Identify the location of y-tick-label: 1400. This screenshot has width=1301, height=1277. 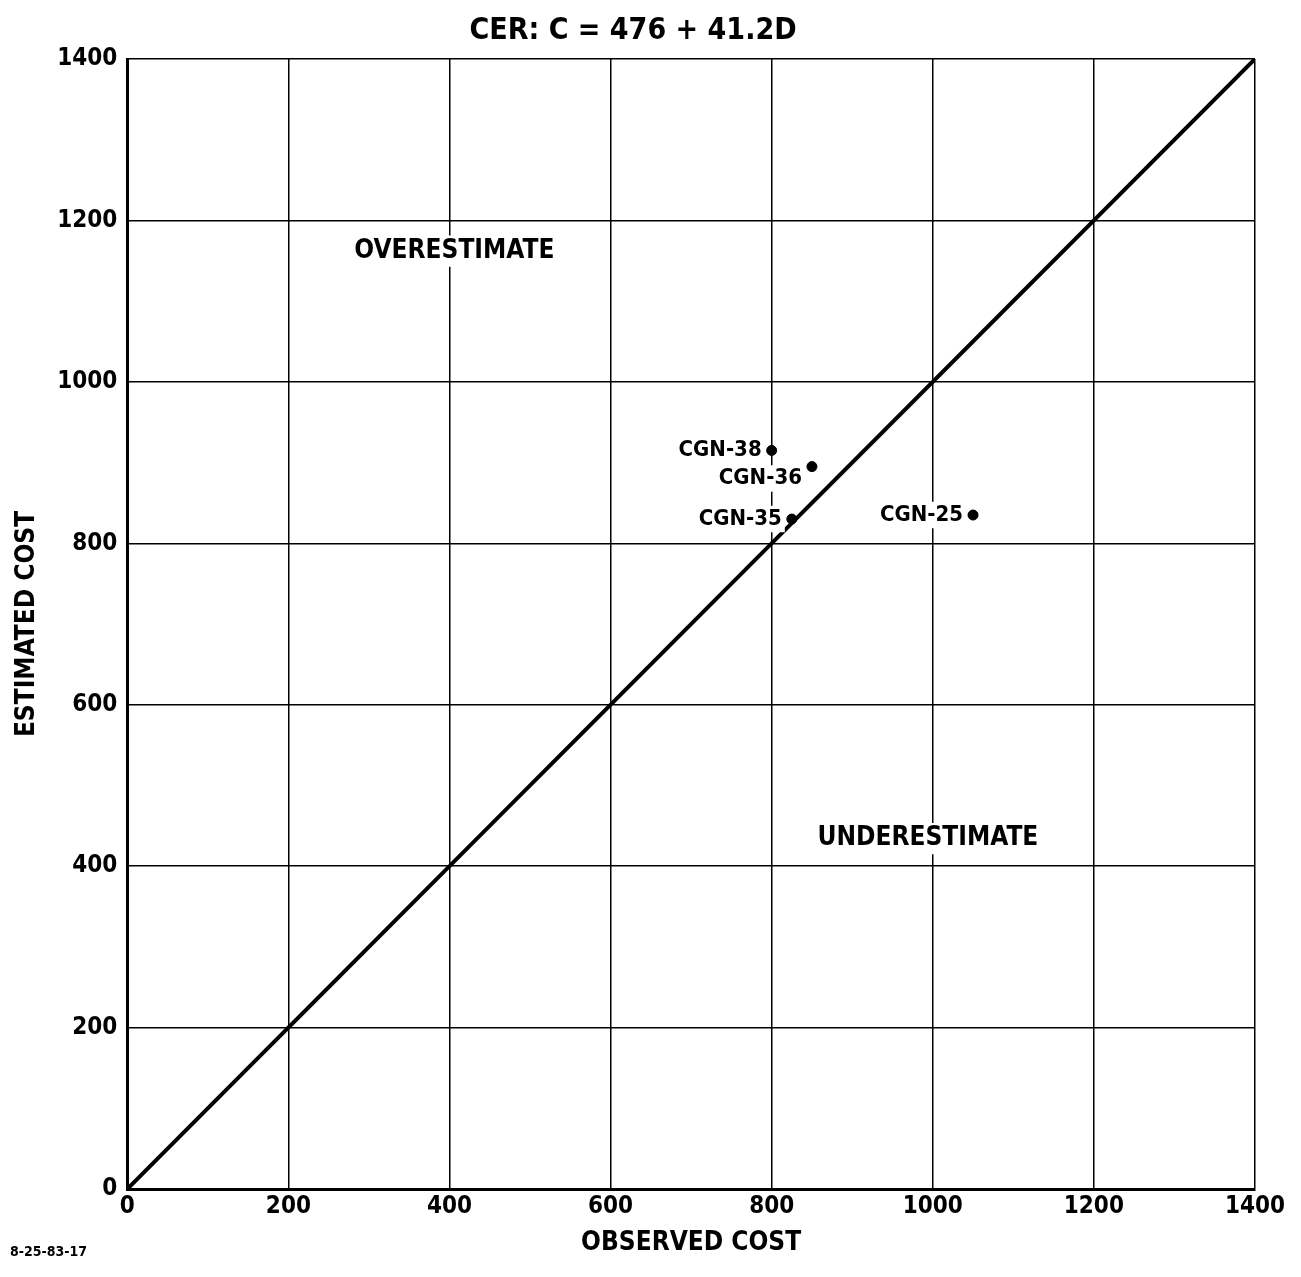
(87, 57).